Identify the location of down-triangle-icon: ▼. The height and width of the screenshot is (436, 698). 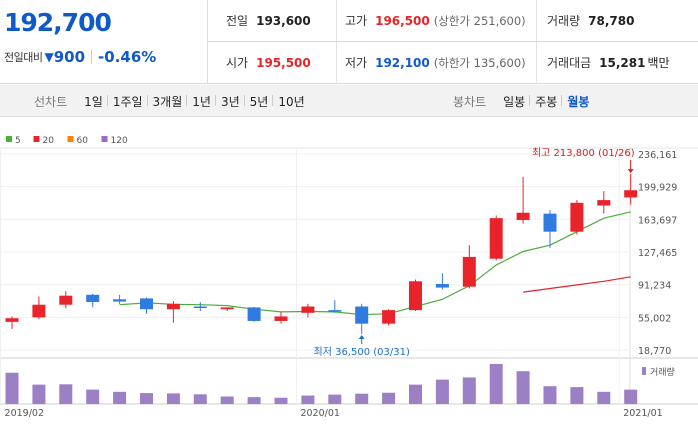
(49, 57).